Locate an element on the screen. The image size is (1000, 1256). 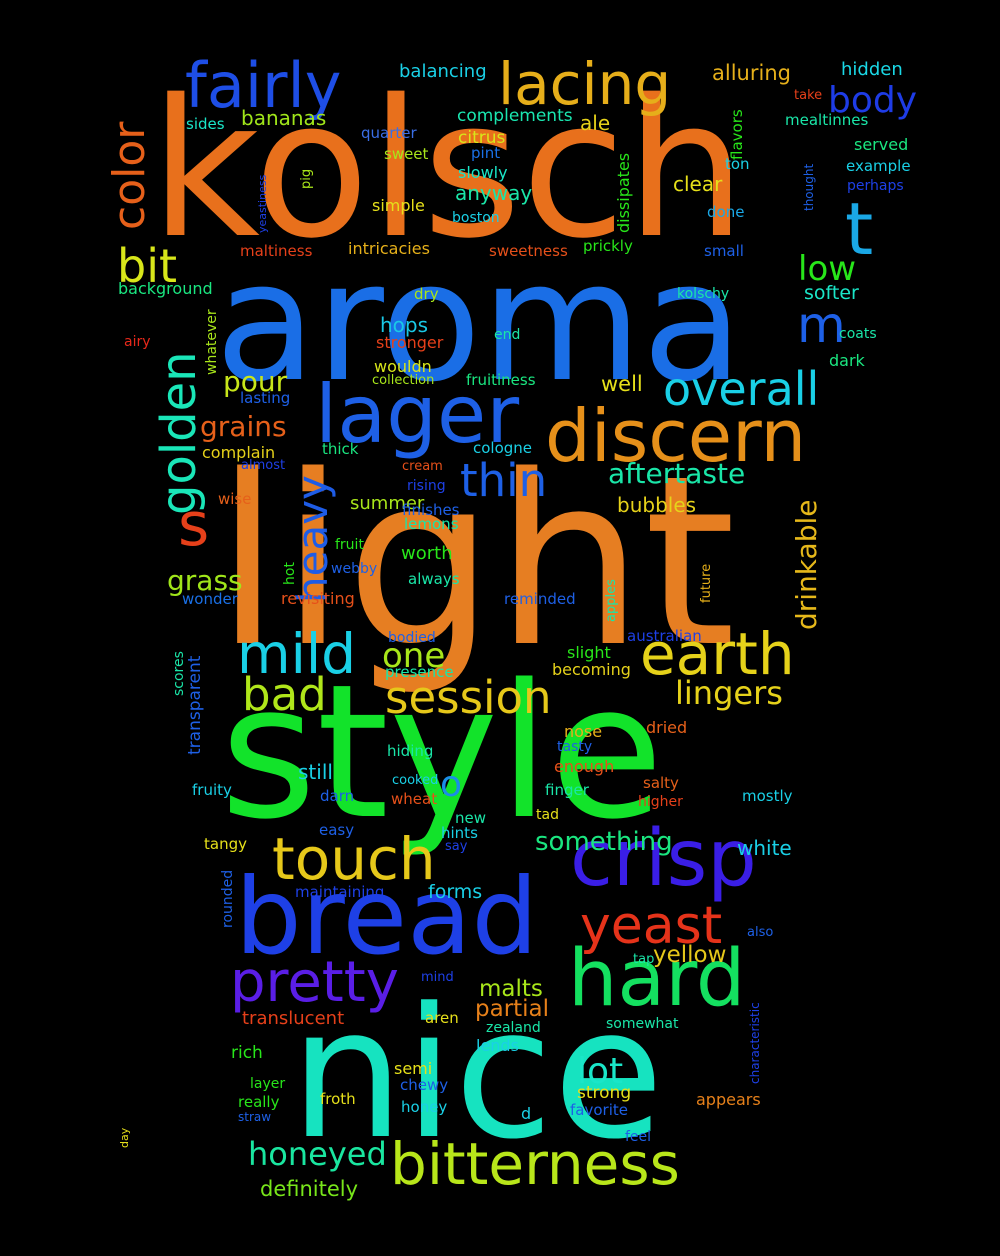
word-collection: collection is located at coordinates (403, 380).